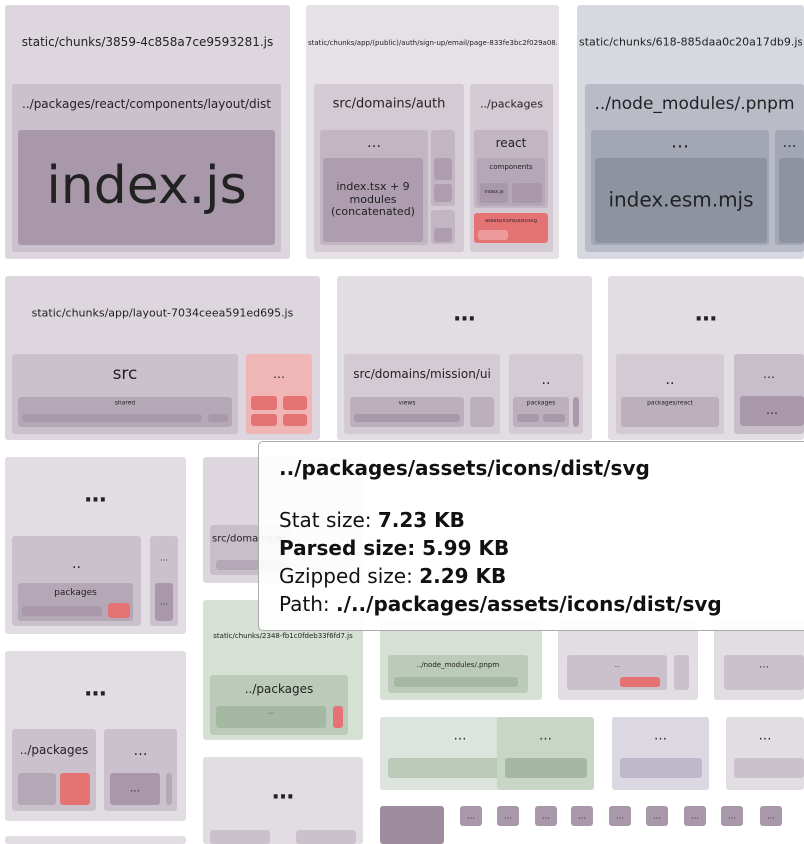  Describe the element at coordinates (670, 403) in the screenshot. I see `cell-label: packages/react` at that location.